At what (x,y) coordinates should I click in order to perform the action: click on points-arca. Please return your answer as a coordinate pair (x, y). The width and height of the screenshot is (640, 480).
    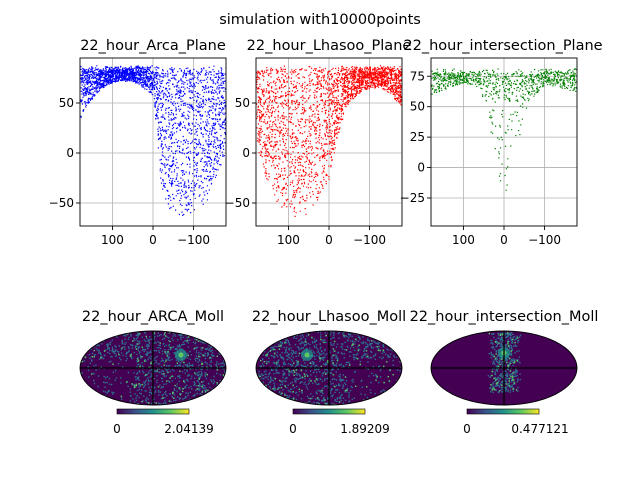
    Looking at the image, I should click on (153, 140).